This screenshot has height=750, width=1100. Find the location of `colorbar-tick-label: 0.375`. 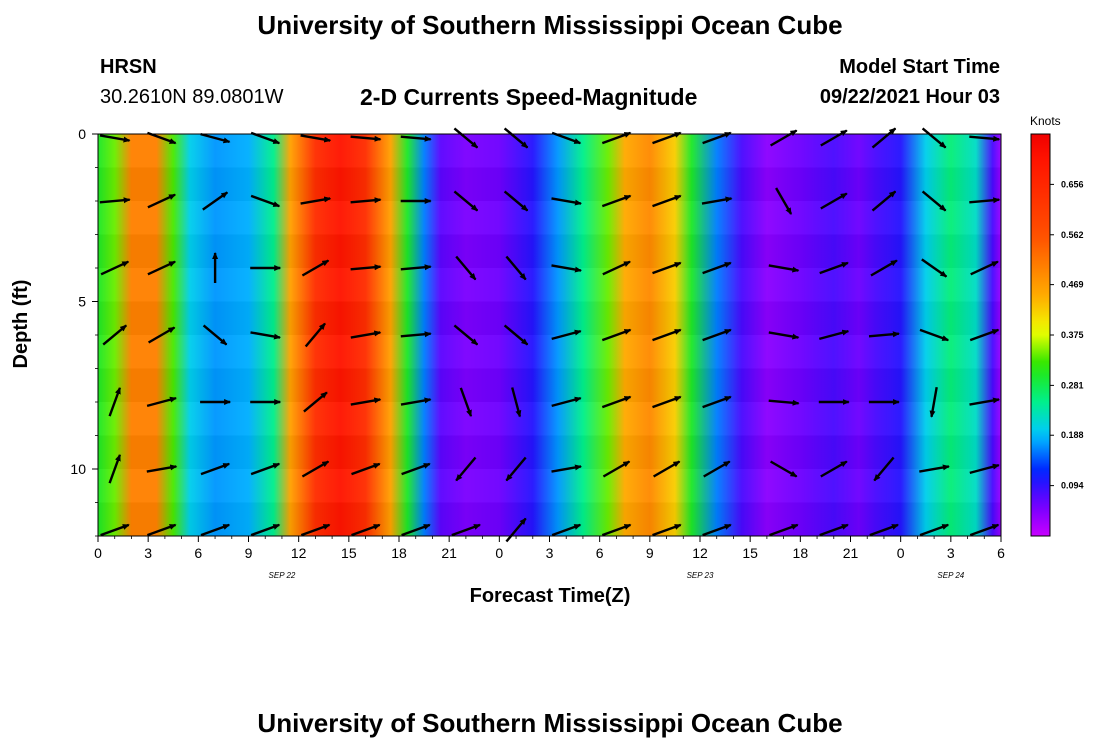

colorbar-tick-label: 0.375 is located at coordinates (1072, 335).